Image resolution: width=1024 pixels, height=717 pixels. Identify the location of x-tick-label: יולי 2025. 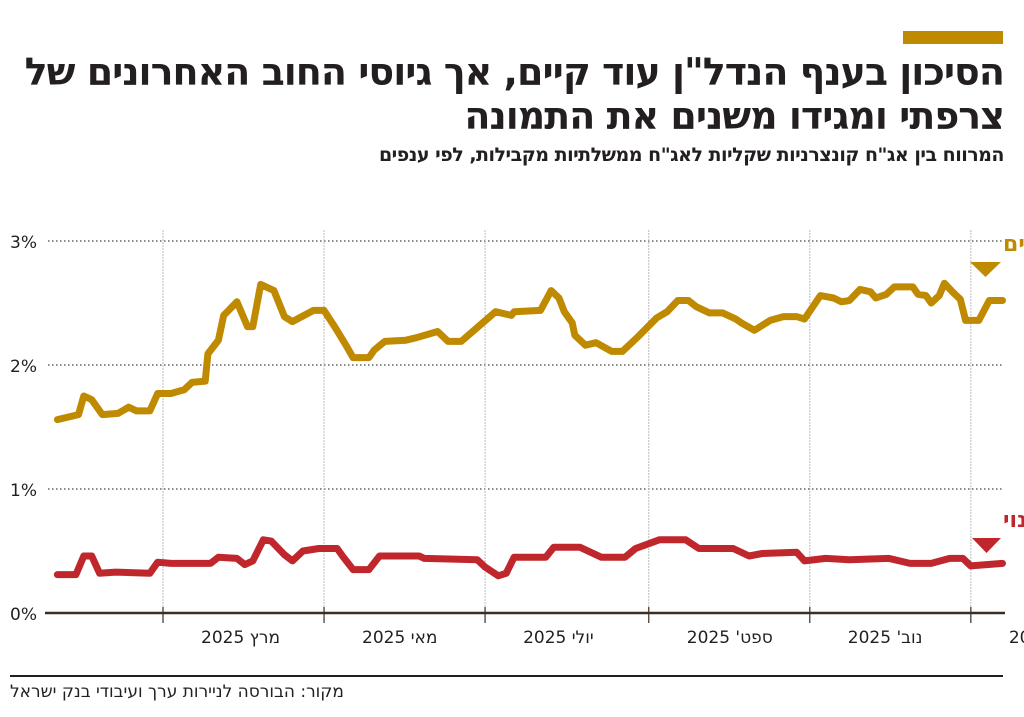
(558, 638).